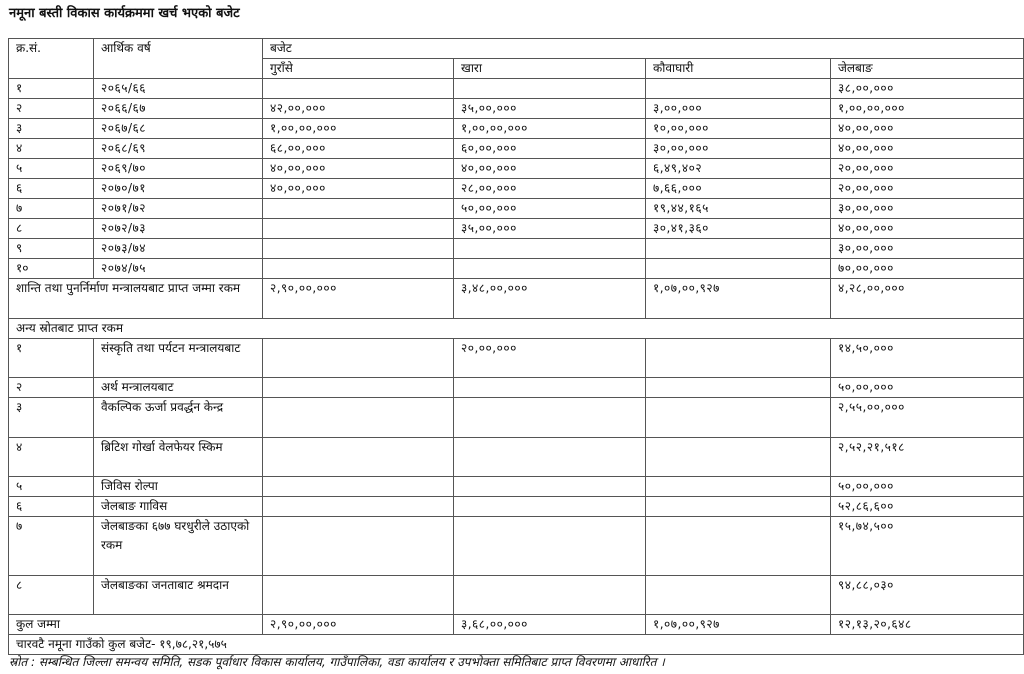 The width and height of the screenshot is (1024, 674). I want to click on grand-total-cell: १,०७,००,९२७, so click(738, 624).